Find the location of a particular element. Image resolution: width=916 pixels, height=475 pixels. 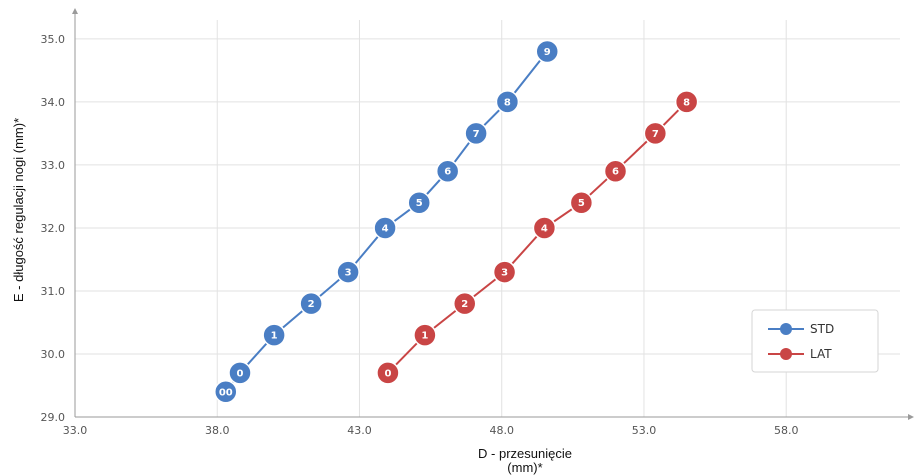

data-point-label-lat: 0 is located at coordinates (387, 373).